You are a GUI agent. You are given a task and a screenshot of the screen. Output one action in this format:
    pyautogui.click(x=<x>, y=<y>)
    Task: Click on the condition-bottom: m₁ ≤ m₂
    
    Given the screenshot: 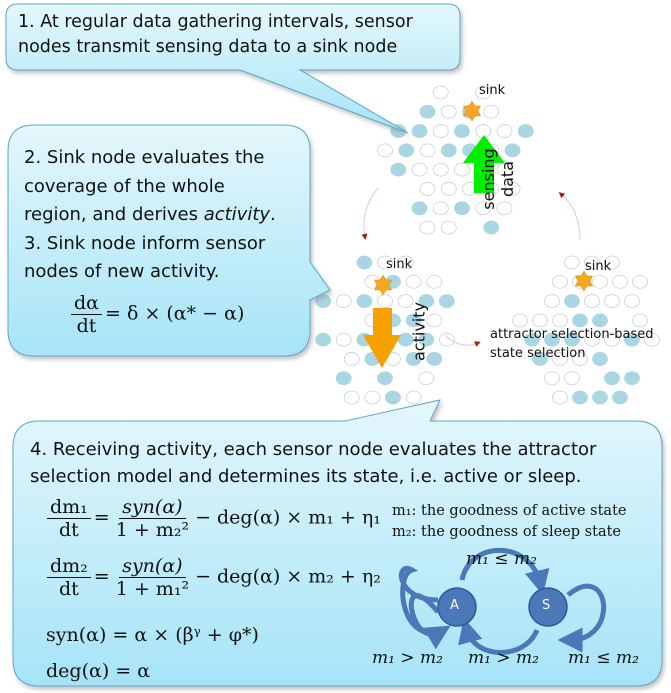 What is the action you would take?
    pyautogui.click(x=603, y=658)
    